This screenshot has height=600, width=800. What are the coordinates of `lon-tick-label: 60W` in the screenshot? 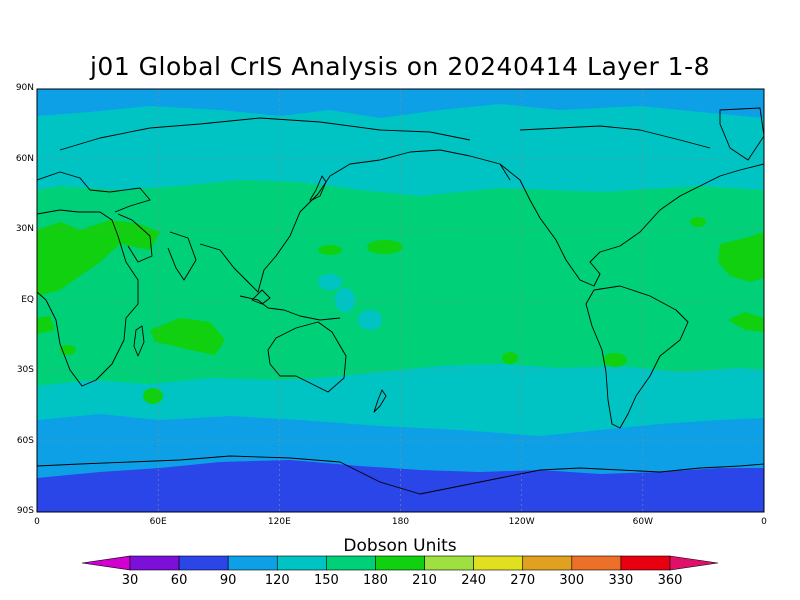 It's located at (642, 522).